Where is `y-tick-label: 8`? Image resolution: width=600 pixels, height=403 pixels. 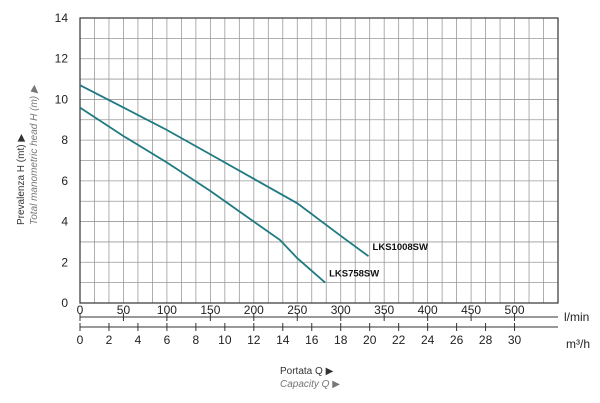 y-tick-label: 8 is located at coordinates (64, 140).